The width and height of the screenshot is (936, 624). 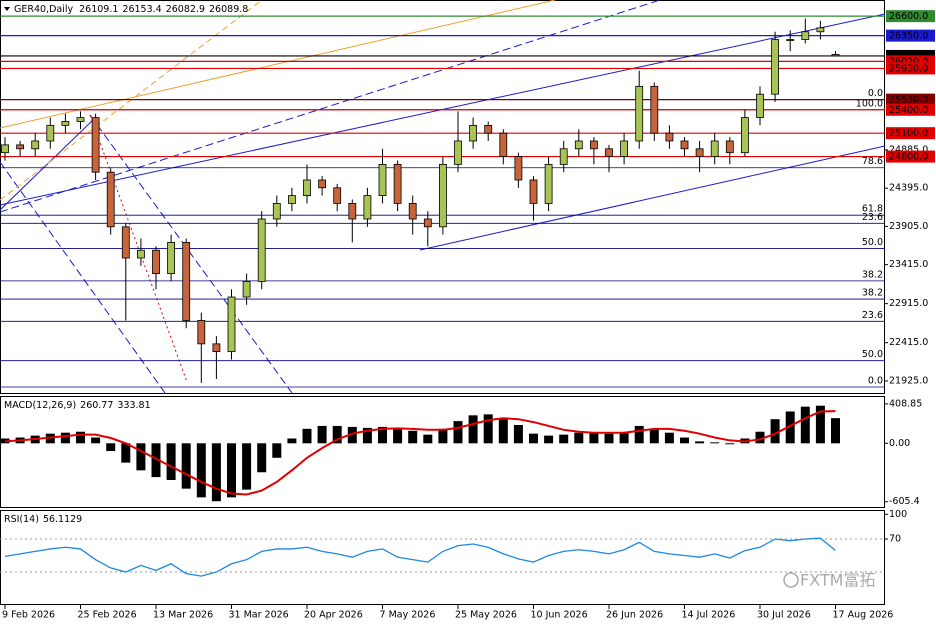 I want to click on signal-line, so click(x=420, y=453).